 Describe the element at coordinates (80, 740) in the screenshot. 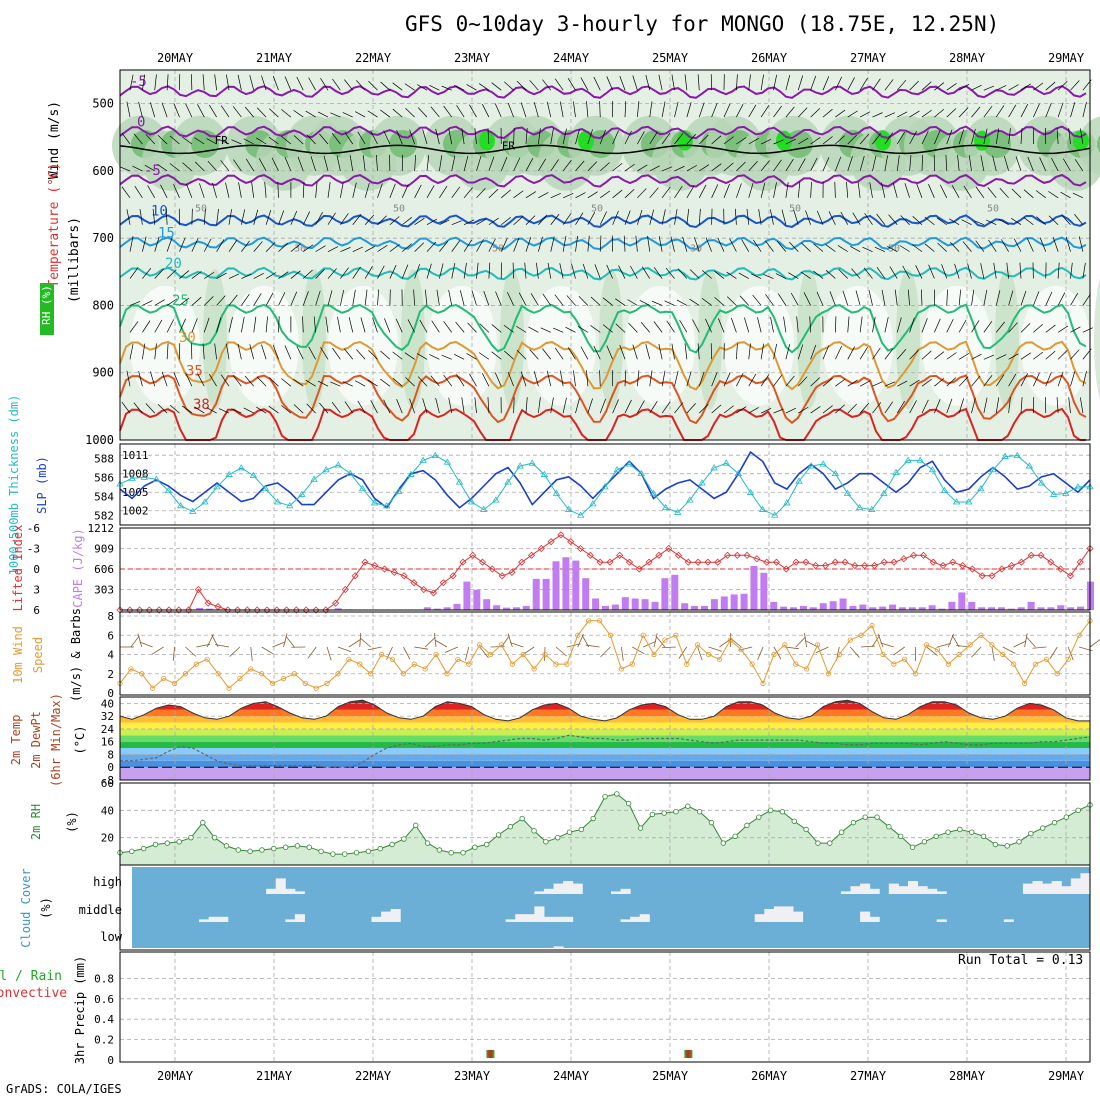

I see `axis-label-temp-units: (°C)` at that location.